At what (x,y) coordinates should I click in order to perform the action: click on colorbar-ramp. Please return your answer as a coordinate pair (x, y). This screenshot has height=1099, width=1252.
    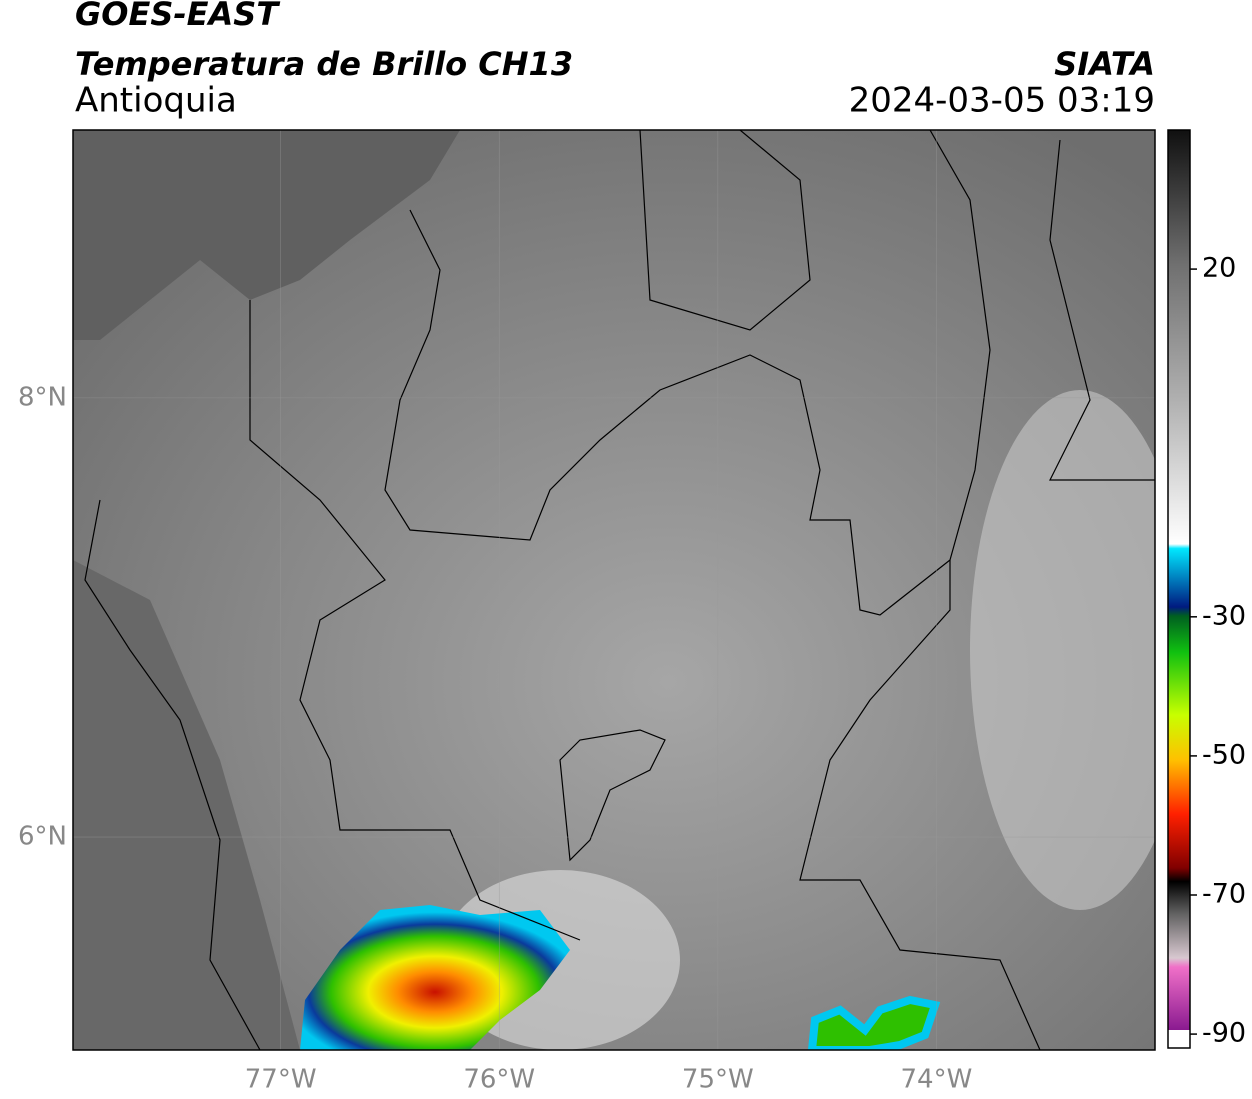
    Looking at the image, I should click on (1179, 580).